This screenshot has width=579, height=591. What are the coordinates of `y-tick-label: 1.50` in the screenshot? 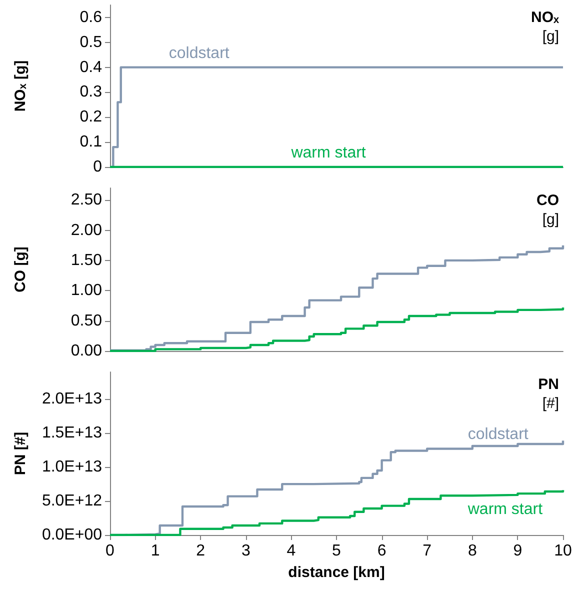 It's located at (86, 260).